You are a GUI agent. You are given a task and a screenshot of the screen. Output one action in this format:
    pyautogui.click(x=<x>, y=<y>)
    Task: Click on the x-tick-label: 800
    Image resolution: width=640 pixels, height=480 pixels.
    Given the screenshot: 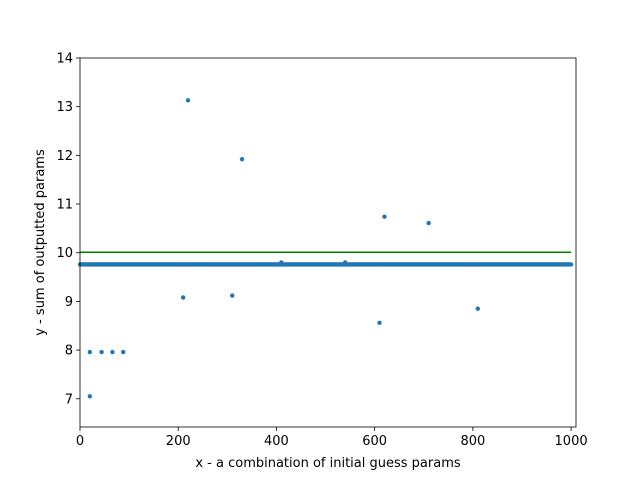 What is the action you would take?
    pyautogui.click(x=472, y=441)
    